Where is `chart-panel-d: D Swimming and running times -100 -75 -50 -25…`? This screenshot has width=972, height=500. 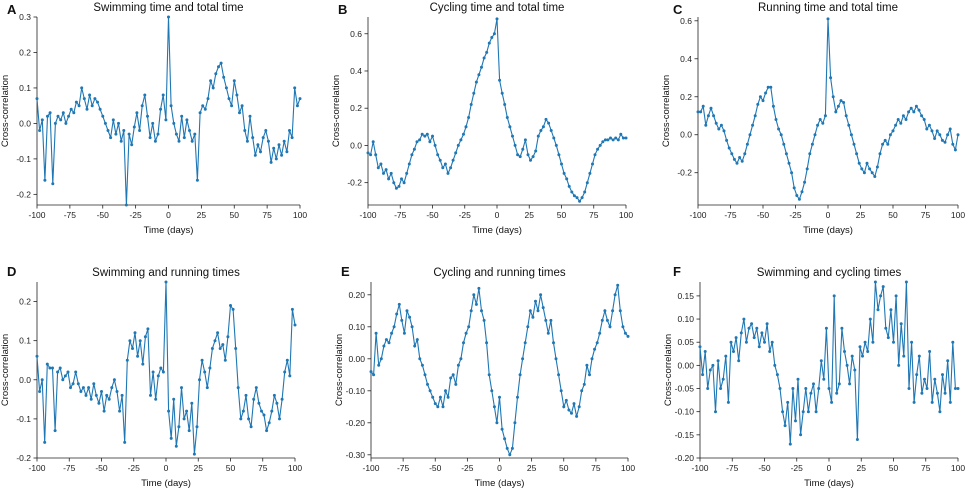 chart-panel-d: D Swimming and running times -100 -75 -50 -25… is located at coordinates (151, 376).